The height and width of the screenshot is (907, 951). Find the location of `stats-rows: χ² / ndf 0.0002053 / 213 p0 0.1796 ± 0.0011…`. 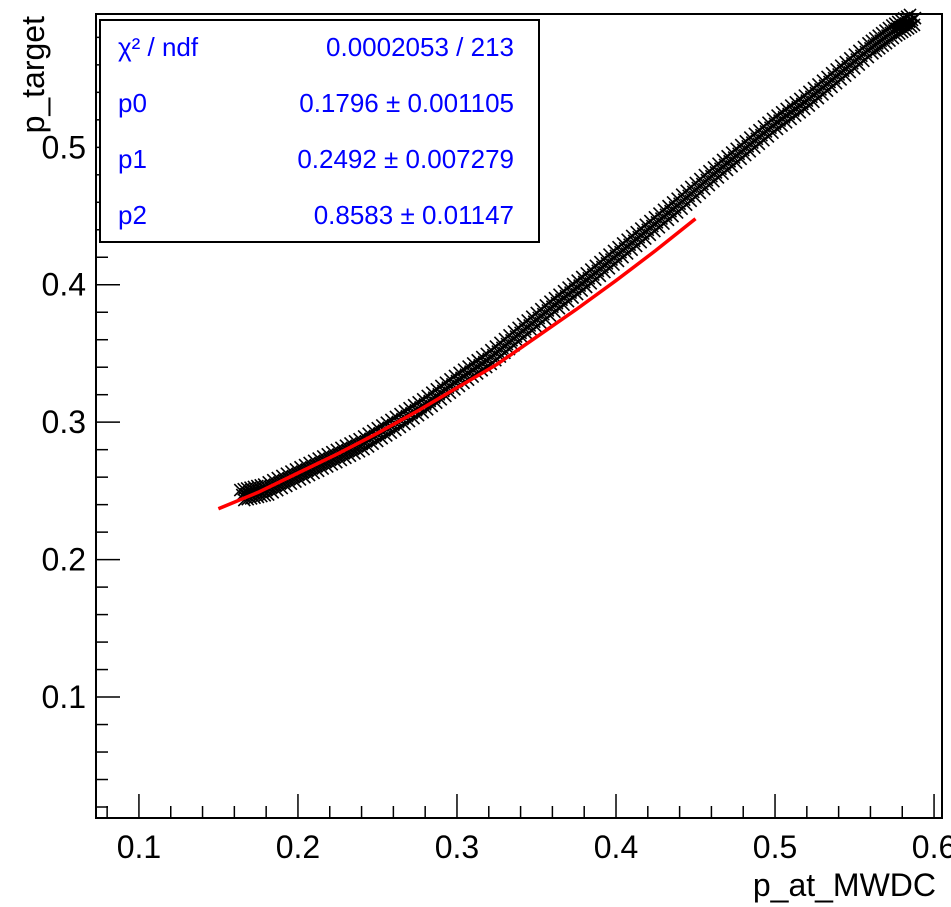

stats-rows: χ² / ndf 0.0002053 / 213 p0 0.1796 ± 0.0011… is located at coordinates (316, 131).